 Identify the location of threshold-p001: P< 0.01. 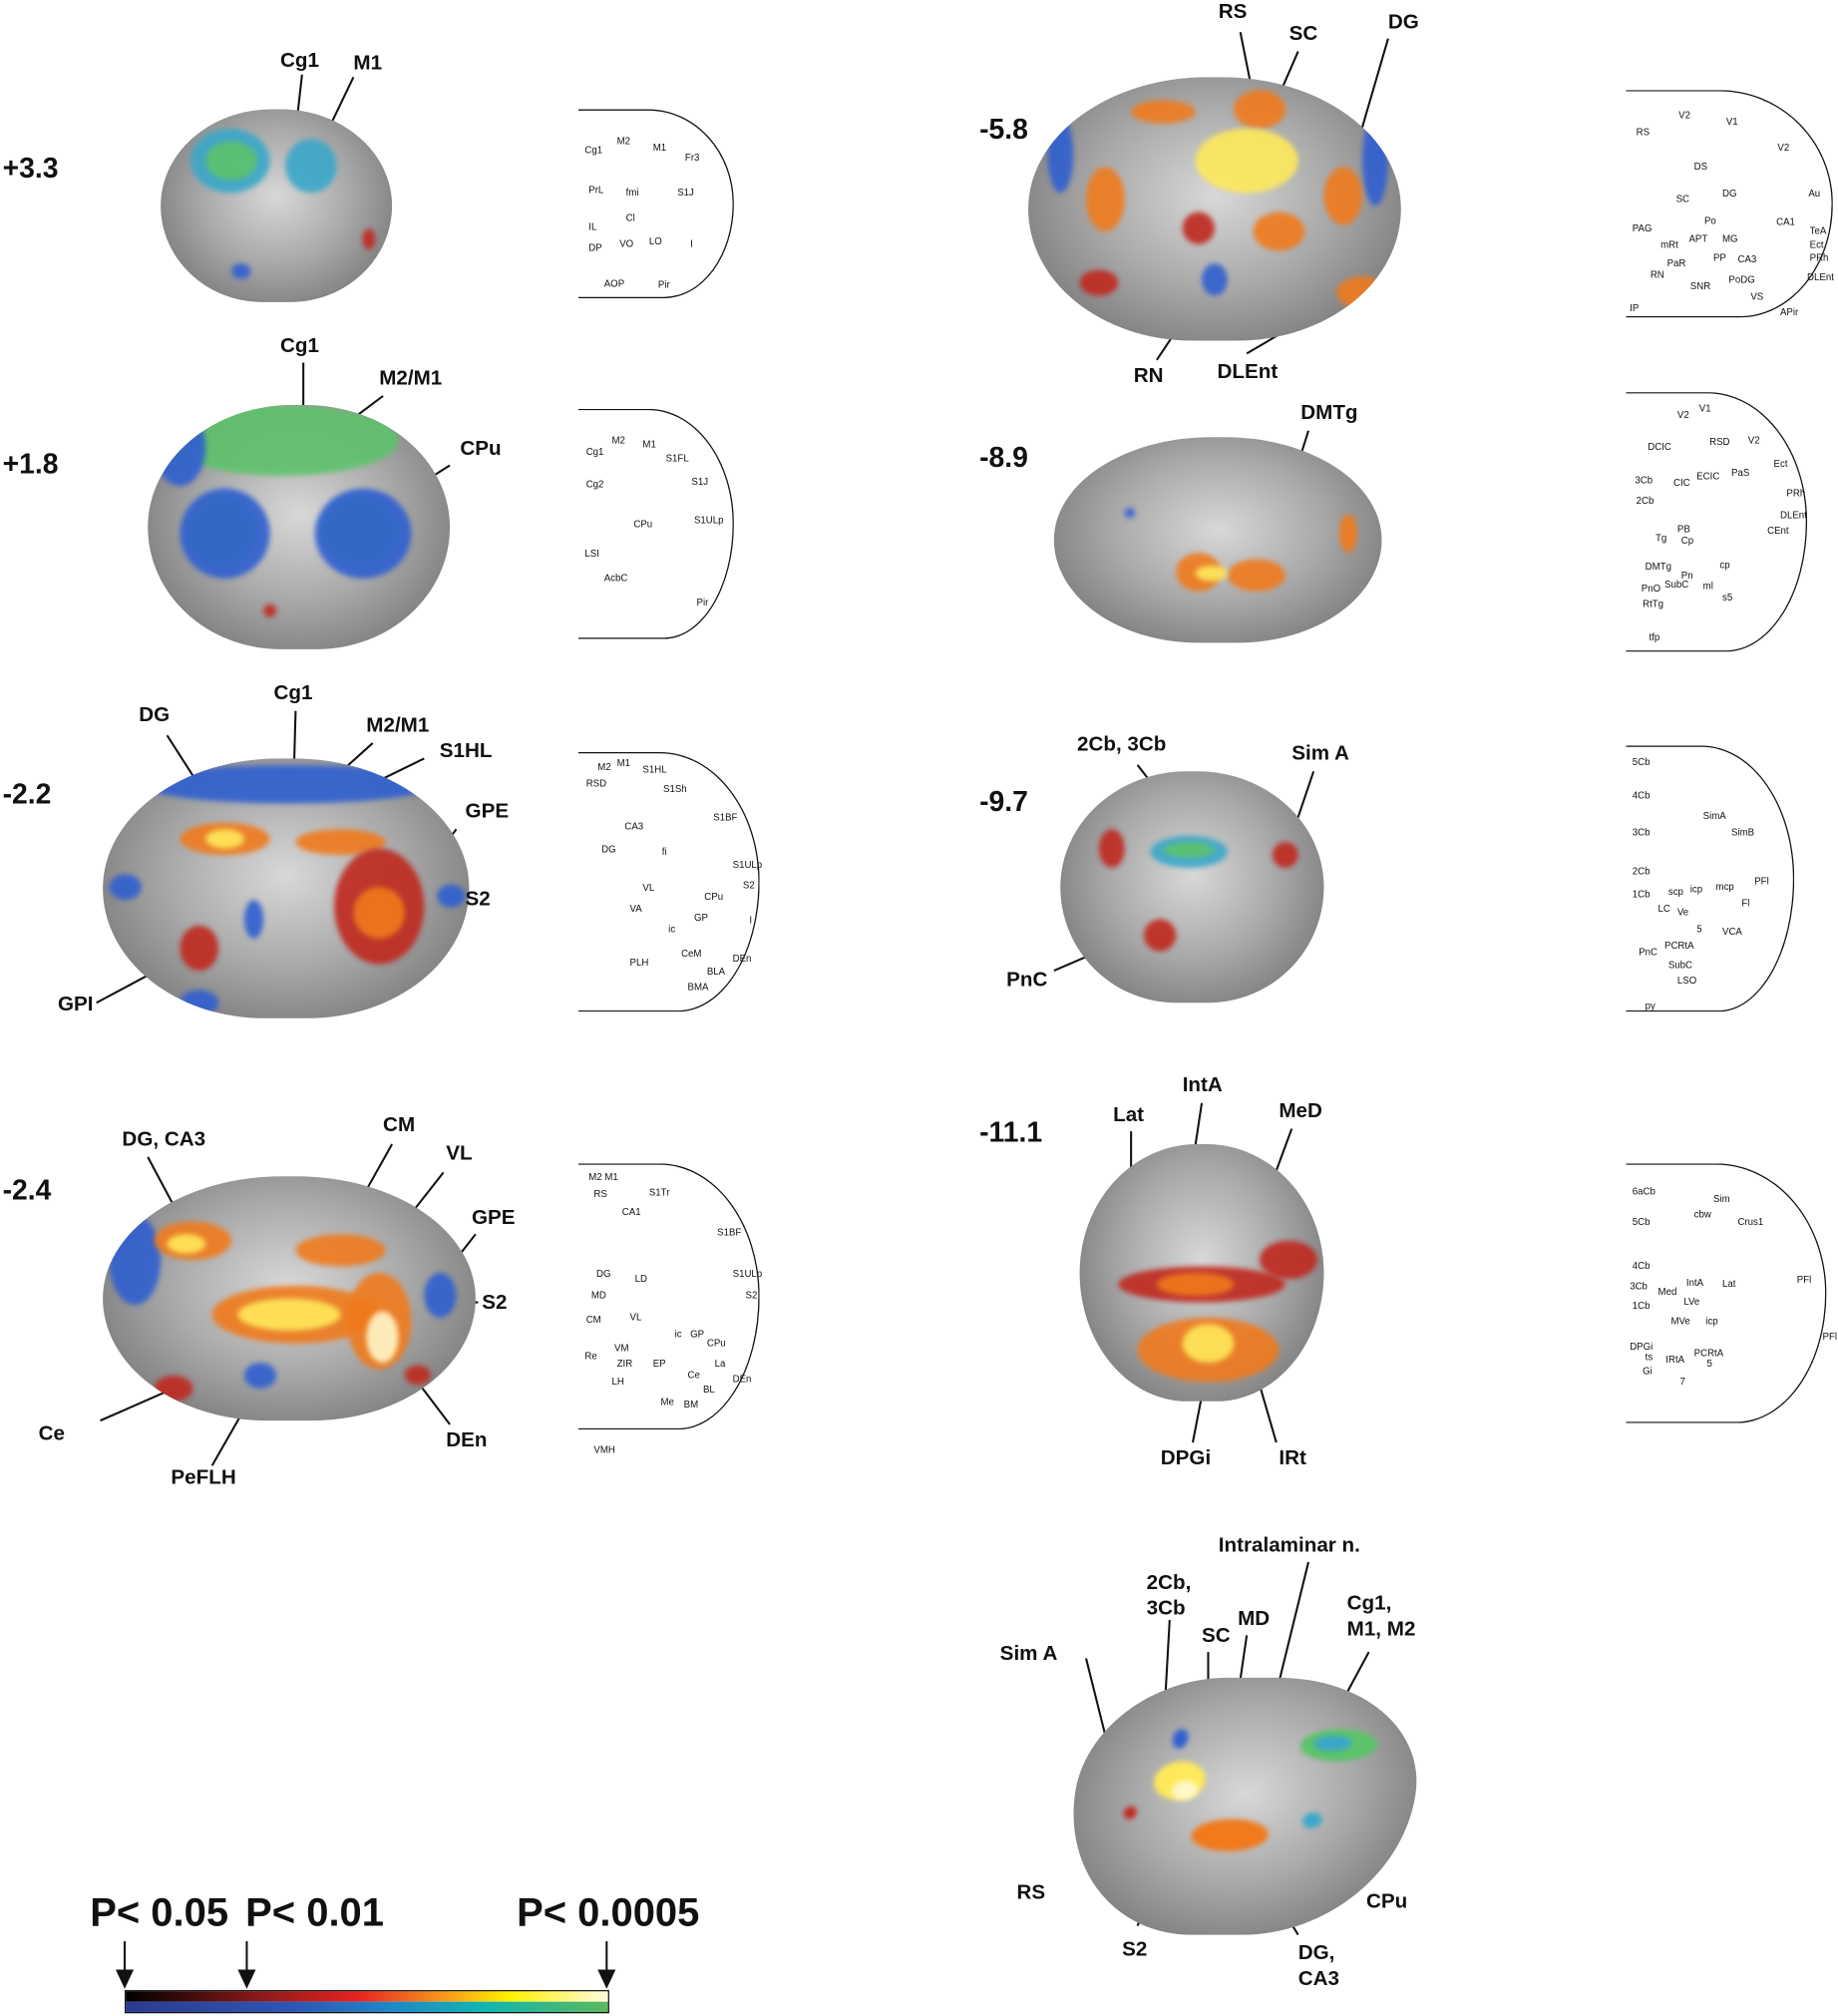
(315, 1912).